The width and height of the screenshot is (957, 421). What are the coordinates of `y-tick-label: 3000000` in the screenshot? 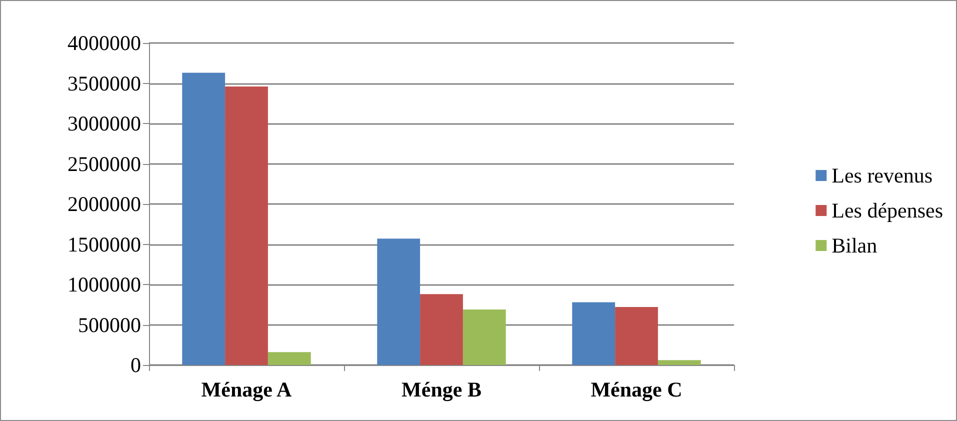 It's located at (104, 124).